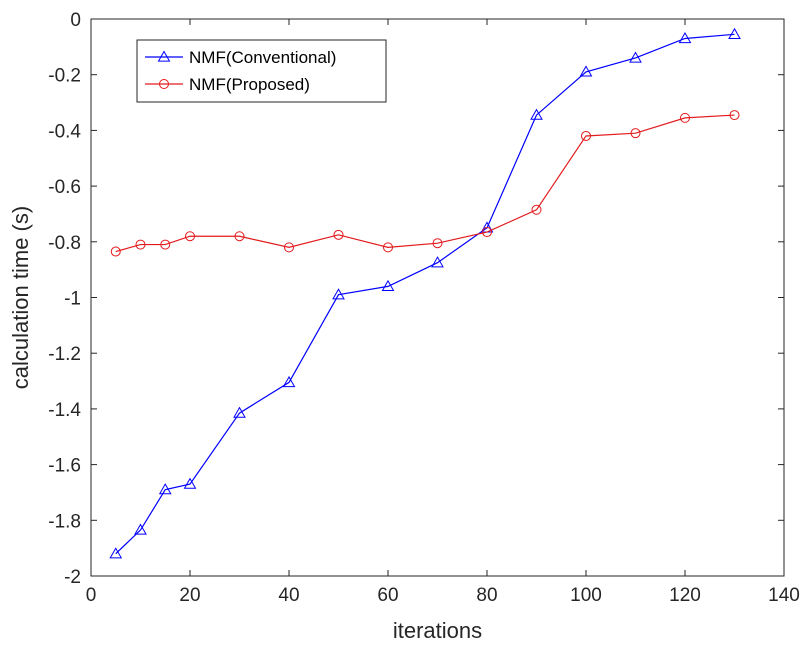  I want to click on legend-label: NMF(Proposed), so click(249, 84).